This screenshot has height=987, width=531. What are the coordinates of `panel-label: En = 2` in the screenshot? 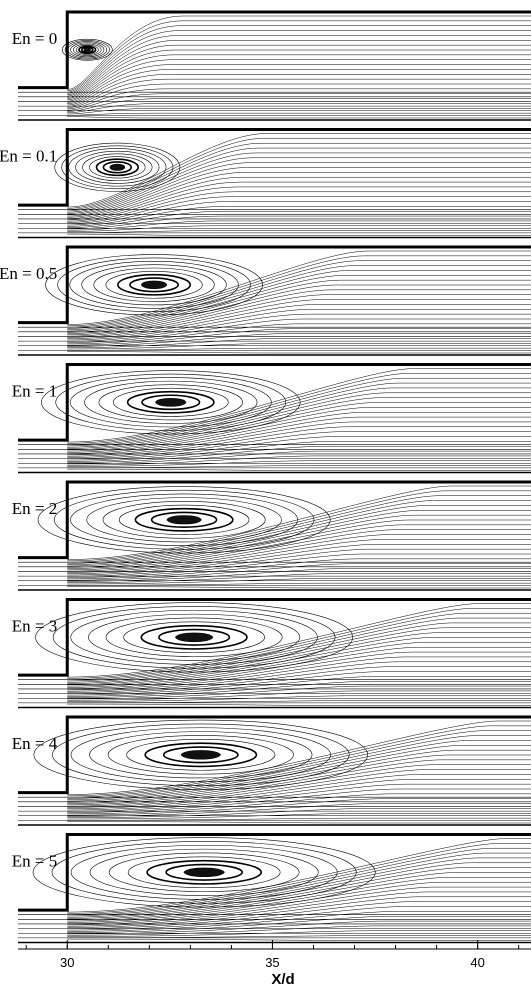 It's located at (34, 508).